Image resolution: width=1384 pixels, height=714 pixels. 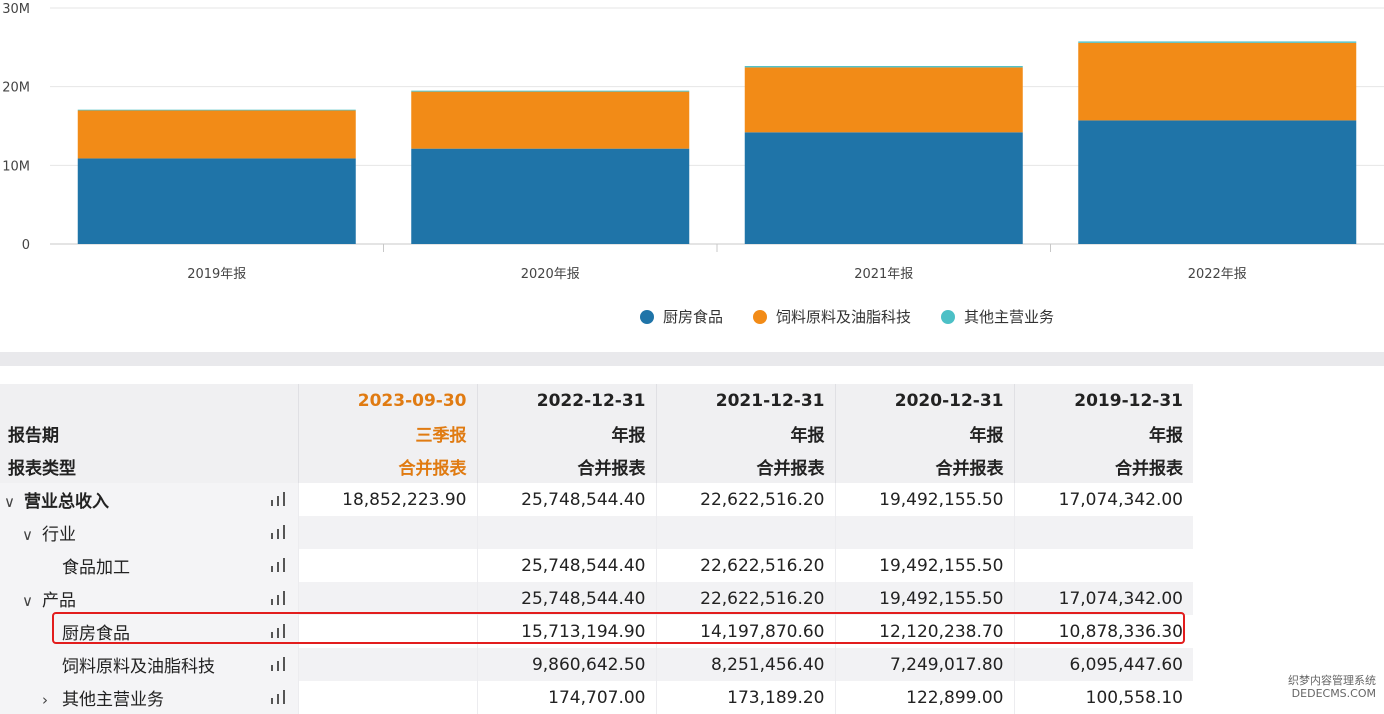 I want to click on x-tick-label: 2022年报, so click(x=1217, y=274).